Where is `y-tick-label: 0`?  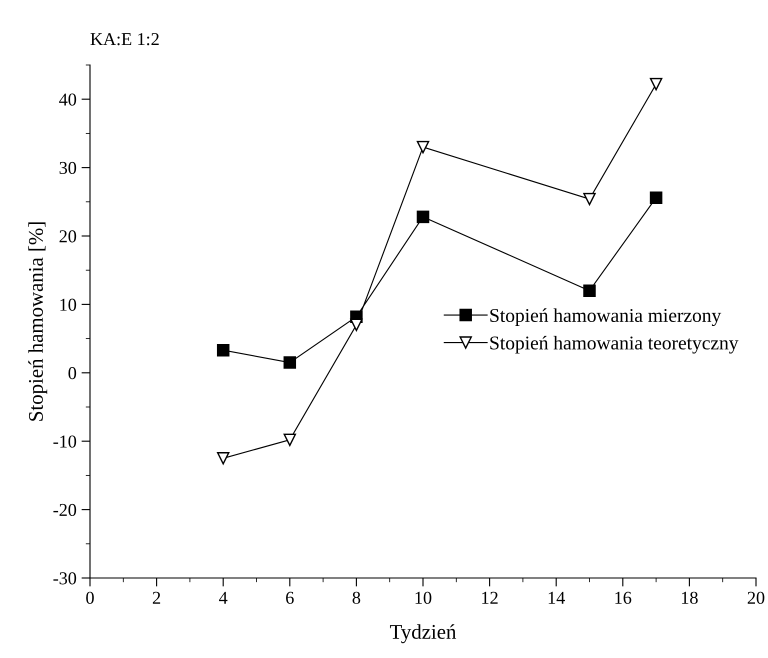 y-tick-label: 0 is located at coordinates (72, 373).